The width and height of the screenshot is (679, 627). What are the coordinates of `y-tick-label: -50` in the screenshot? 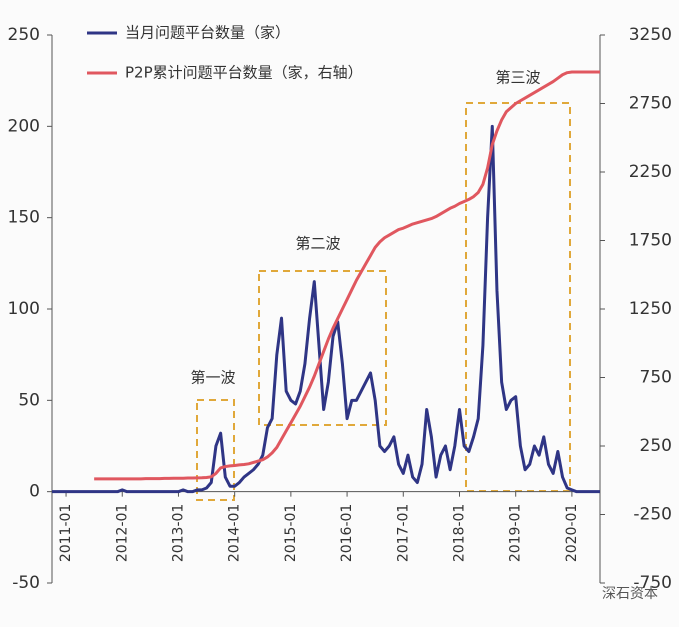 It's located at (26, 583).